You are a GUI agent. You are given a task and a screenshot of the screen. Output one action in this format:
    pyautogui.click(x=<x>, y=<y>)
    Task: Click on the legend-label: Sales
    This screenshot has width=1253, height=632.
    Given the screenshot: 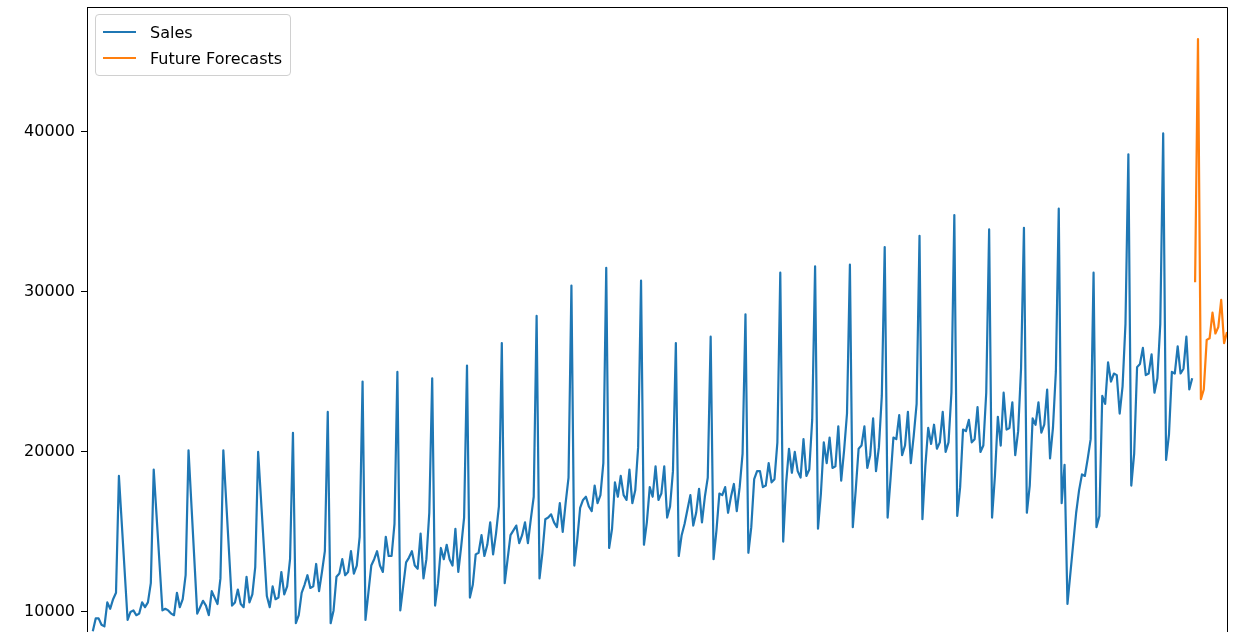 What is the action you would take?
    pyautogui.click(x=171, y=32)
    